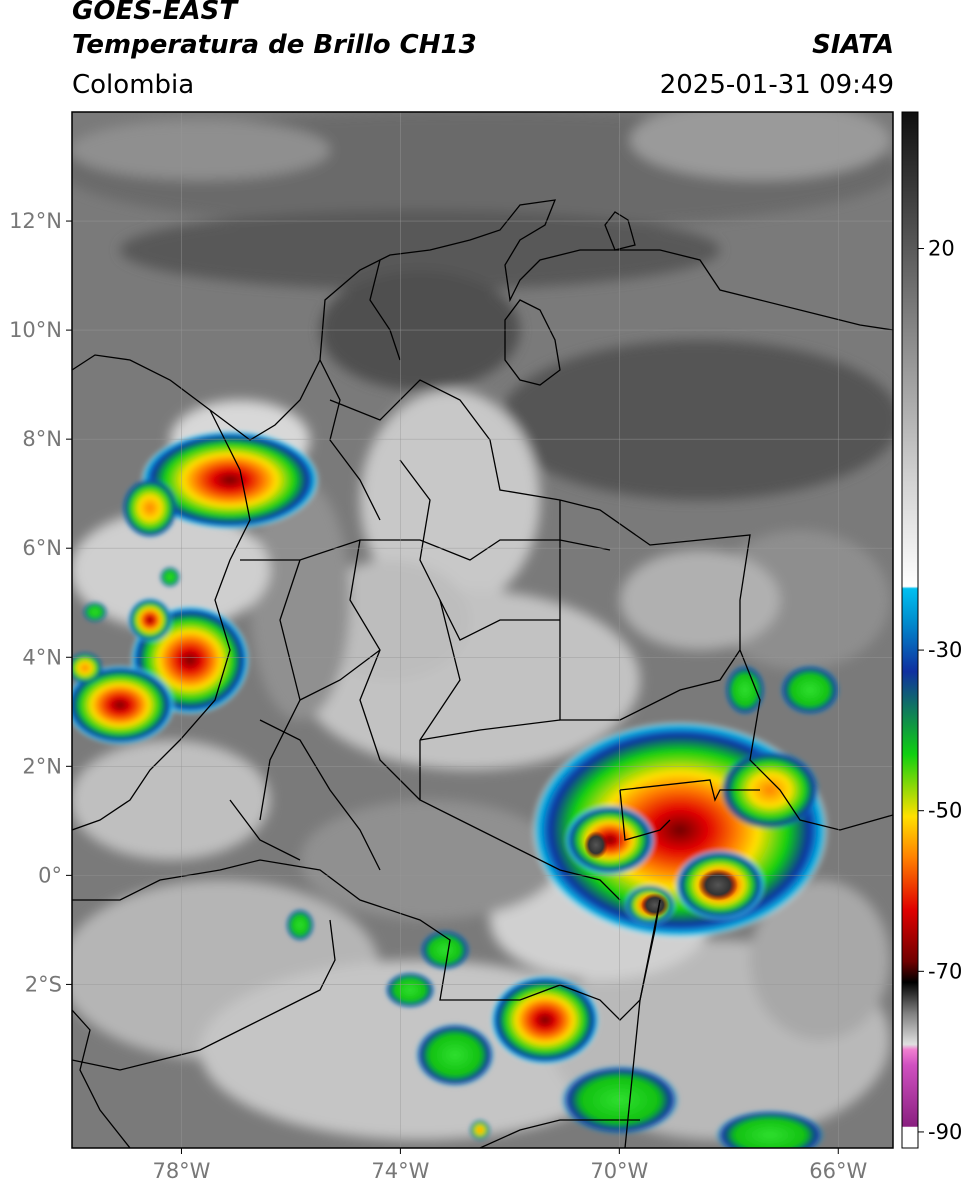 Image resolution: width=966 pixels, height=1190 pixels. What do you see at coordinates (945, 971) in the screenshot?
I see `colorbar-tick-label: -70` at bounding box center [945, 971].